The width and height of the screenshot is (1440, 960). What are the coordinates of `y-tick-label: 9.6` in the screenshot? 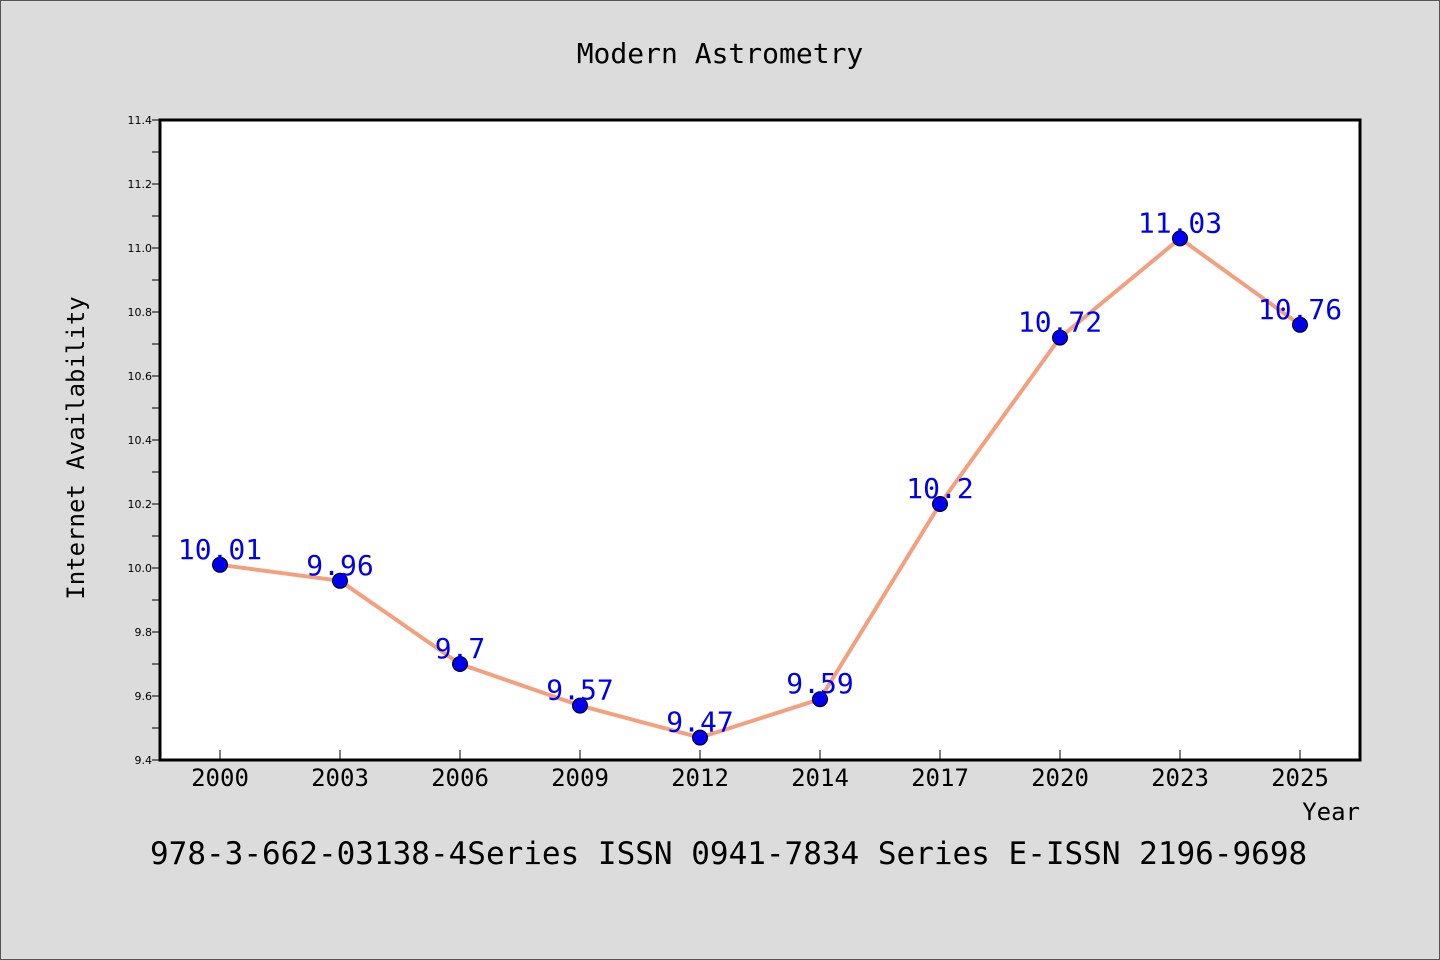 It's located at (144, 696).